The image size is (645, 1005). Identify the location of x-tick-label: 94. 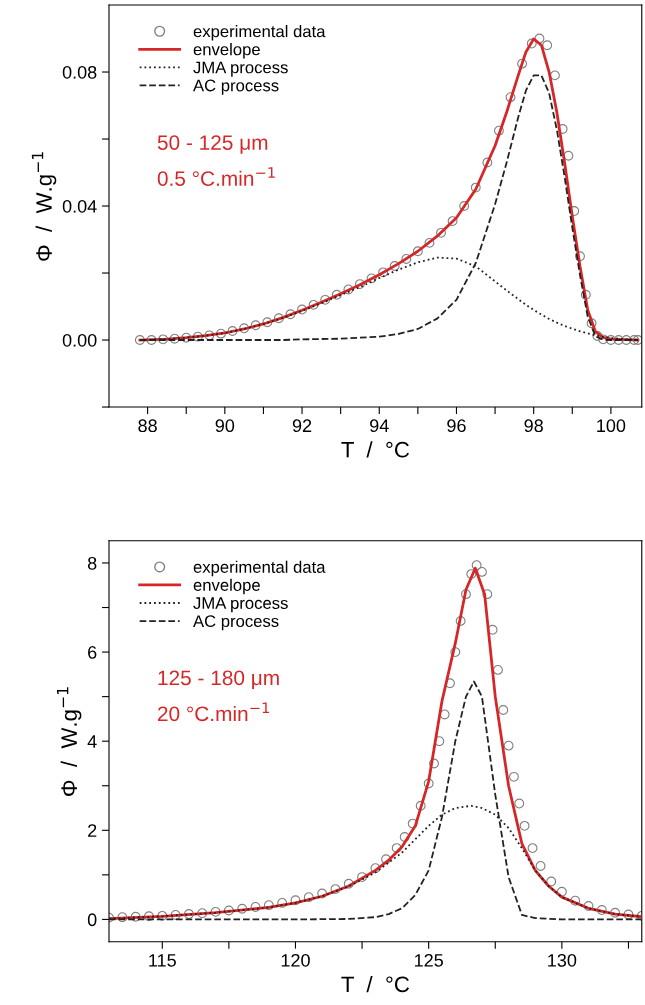
(379, 426).